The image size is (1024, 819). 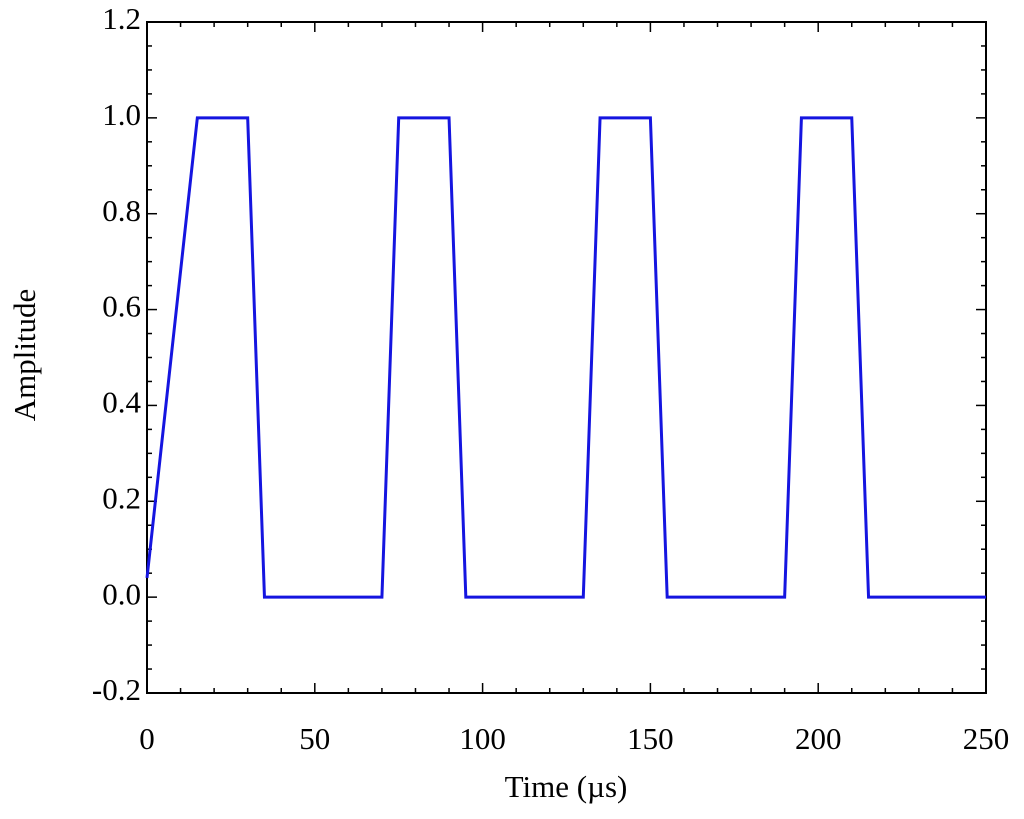 I want to click on y-tick-label: 0.4, so click(x=121, y=402).